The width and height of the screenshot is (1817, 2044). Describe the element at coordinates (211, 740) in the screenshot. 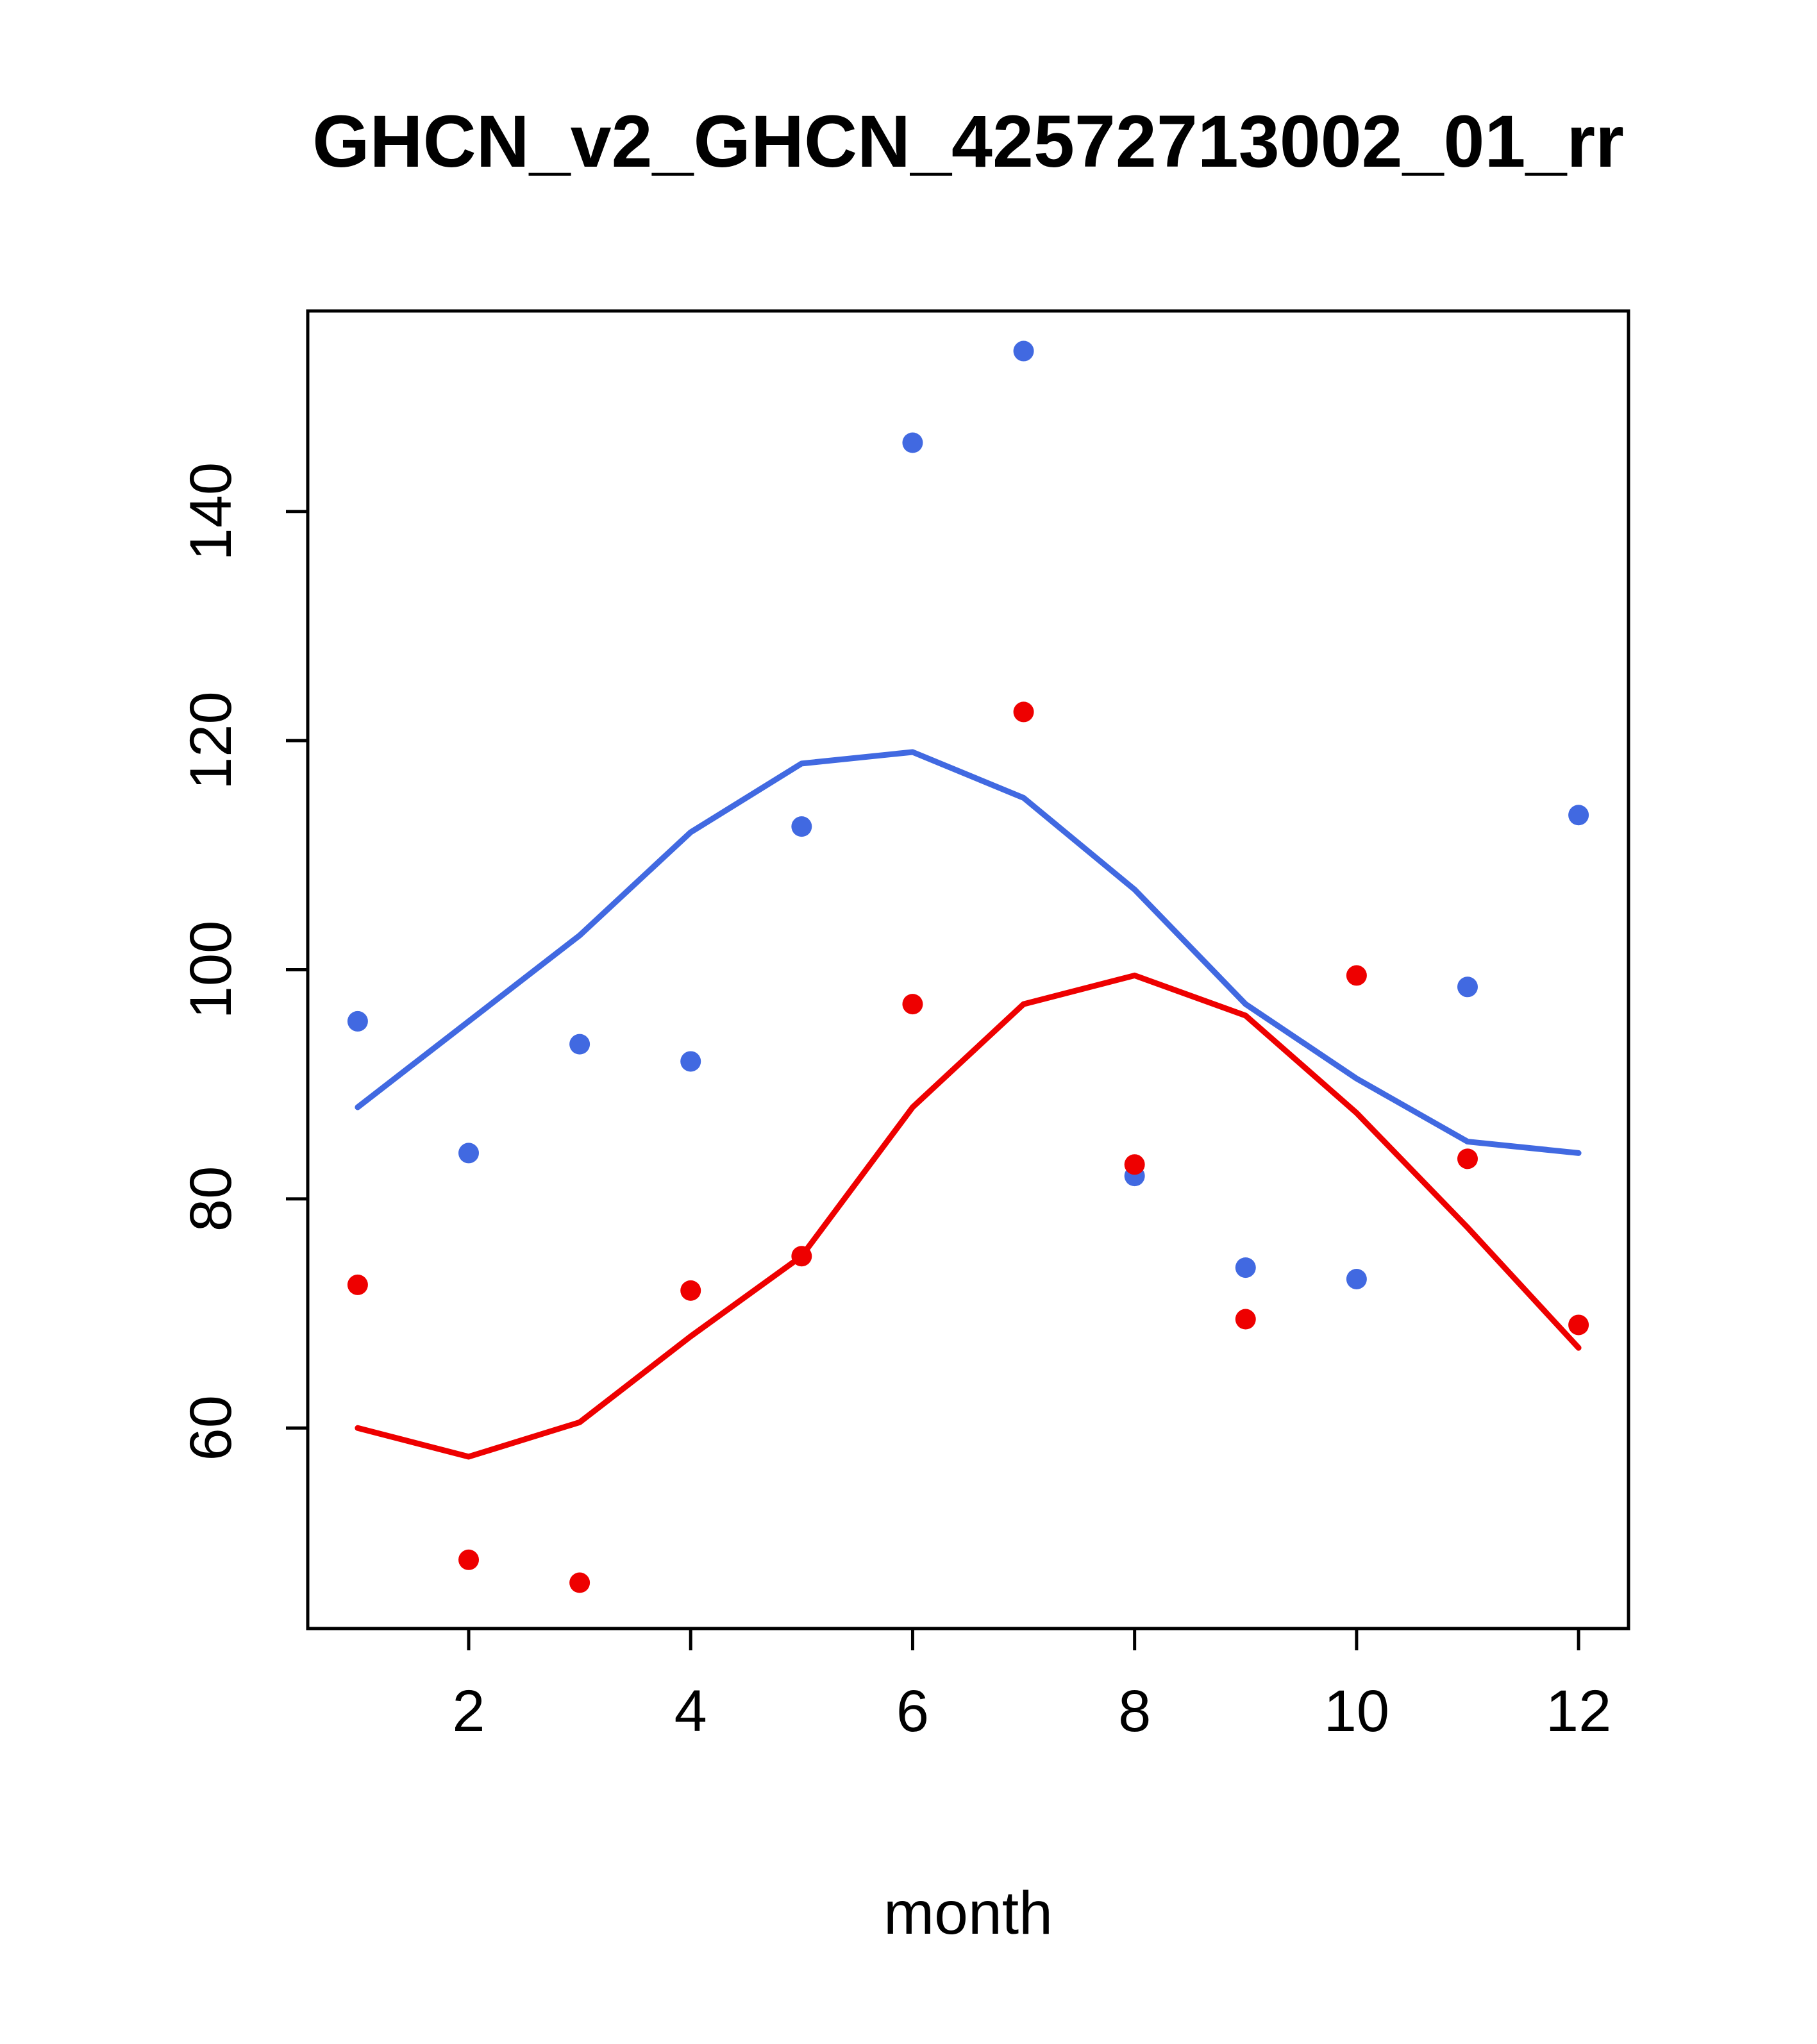

I see `y-tick-label: 120` at that location.